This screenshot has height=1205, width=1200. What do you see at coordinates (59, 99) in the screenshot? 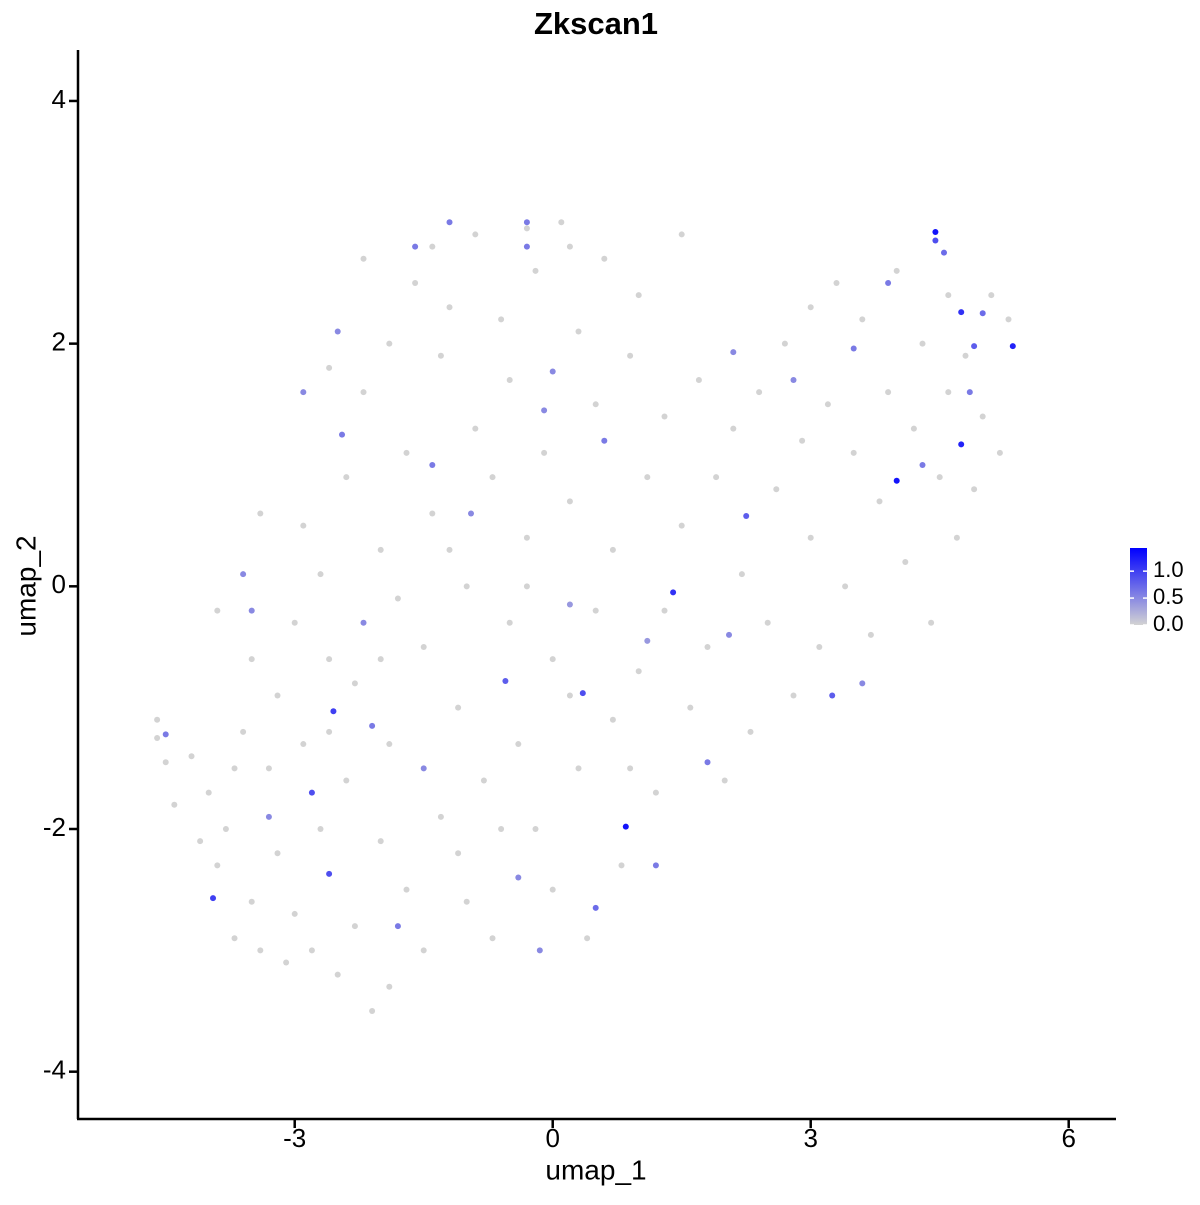
I see `y-tick-label: 4` at bounding box center [59, 99].